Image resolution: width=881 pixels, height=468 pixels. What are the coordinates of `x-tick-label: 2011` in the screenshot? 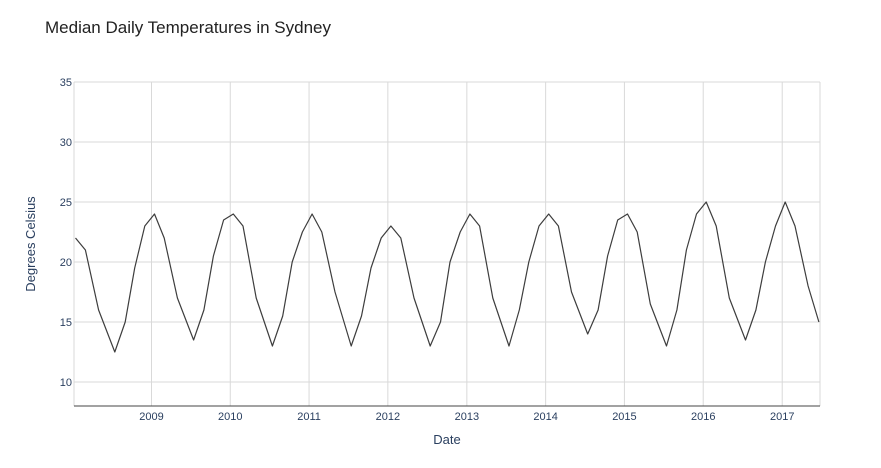 It's located at (309, 417).